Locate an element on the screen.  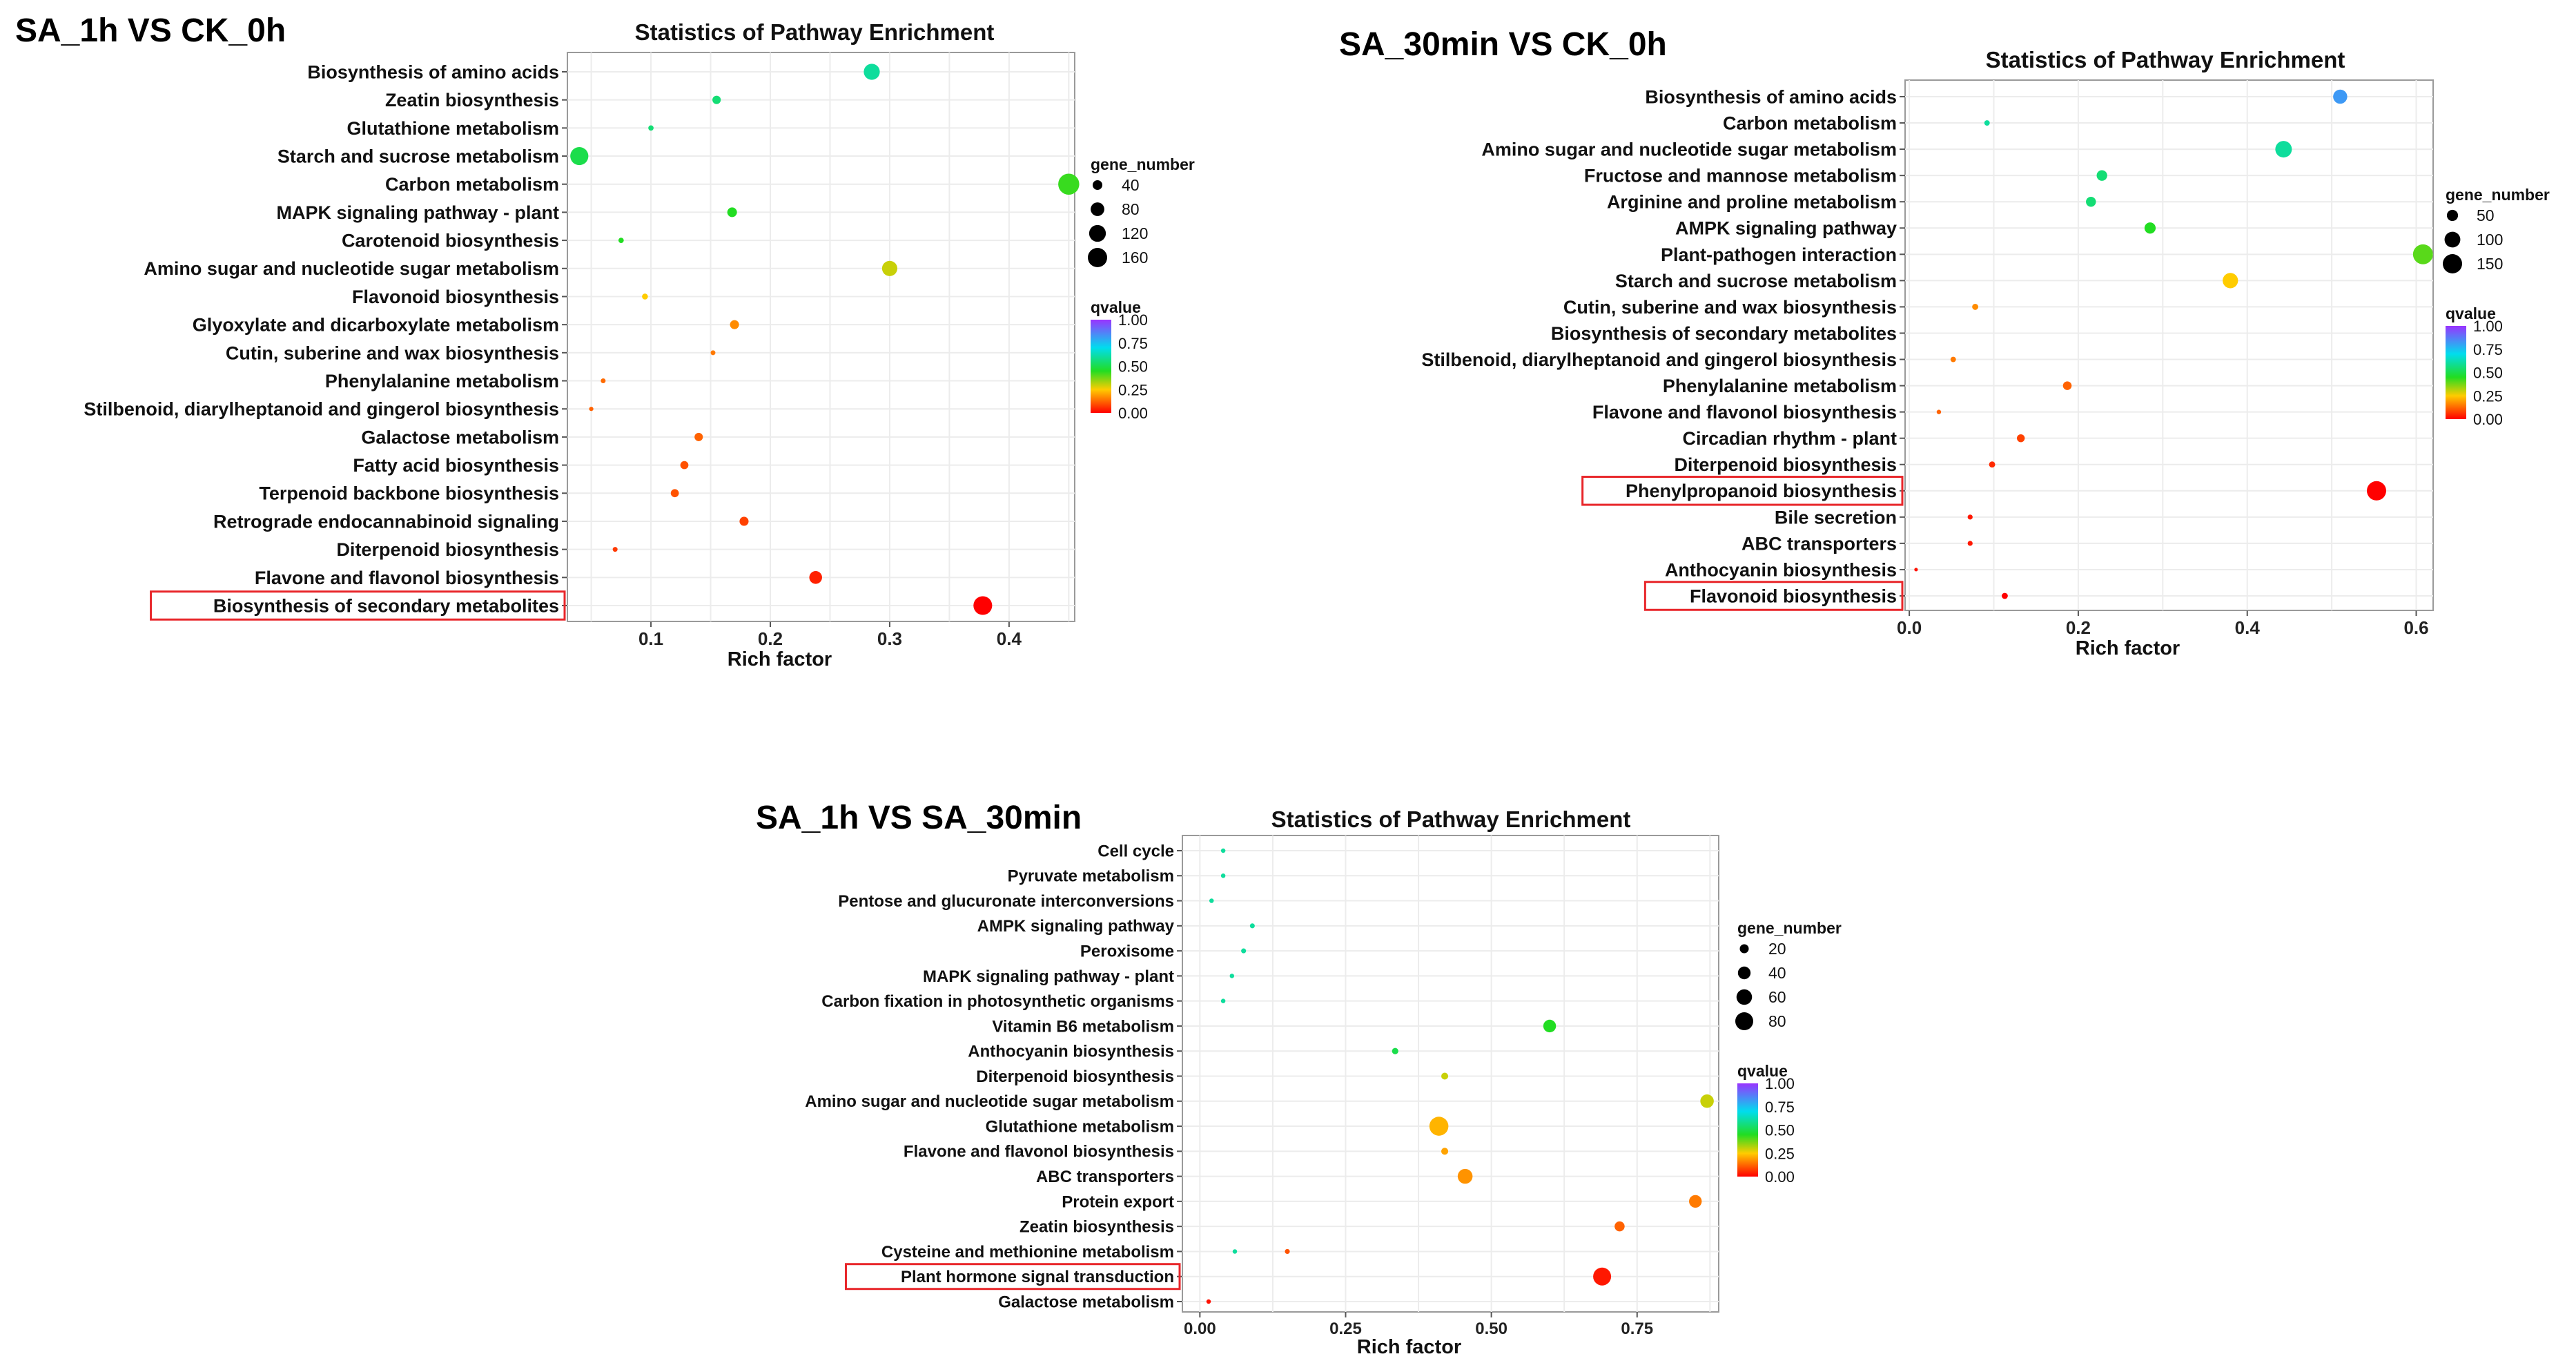
size-legend-label: 50 is located at coordinates (2486, 215).